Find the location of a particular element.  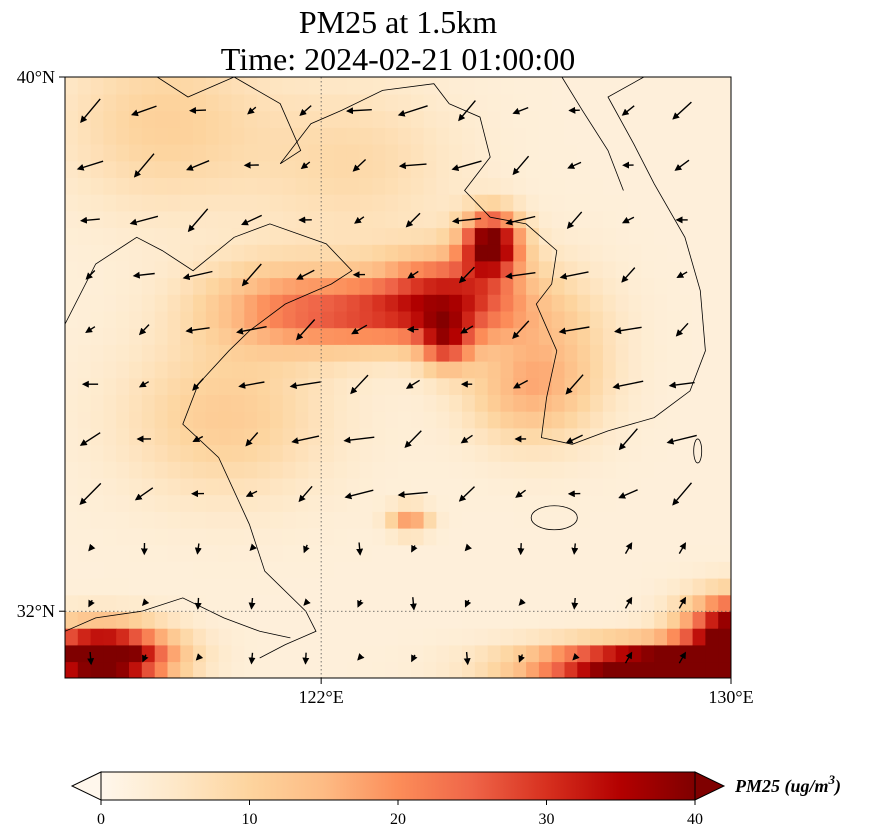

title-line2: Time: 2024-02-21 01:00:00 is located at coordinates (398, 59).